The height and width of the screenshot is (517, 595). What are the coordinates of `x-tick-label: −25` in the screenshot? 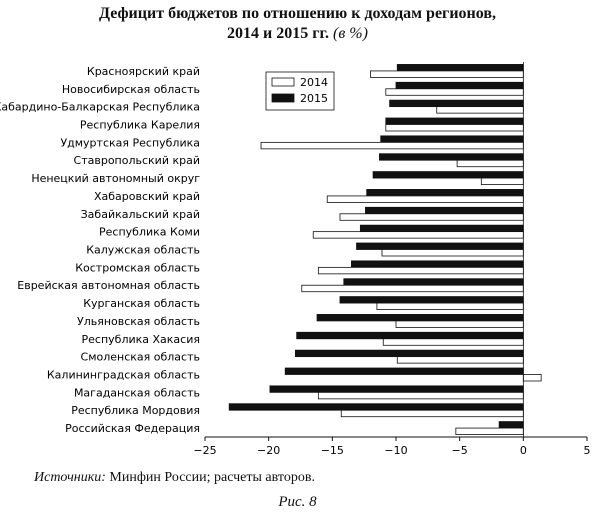 It's located at (204, 450).